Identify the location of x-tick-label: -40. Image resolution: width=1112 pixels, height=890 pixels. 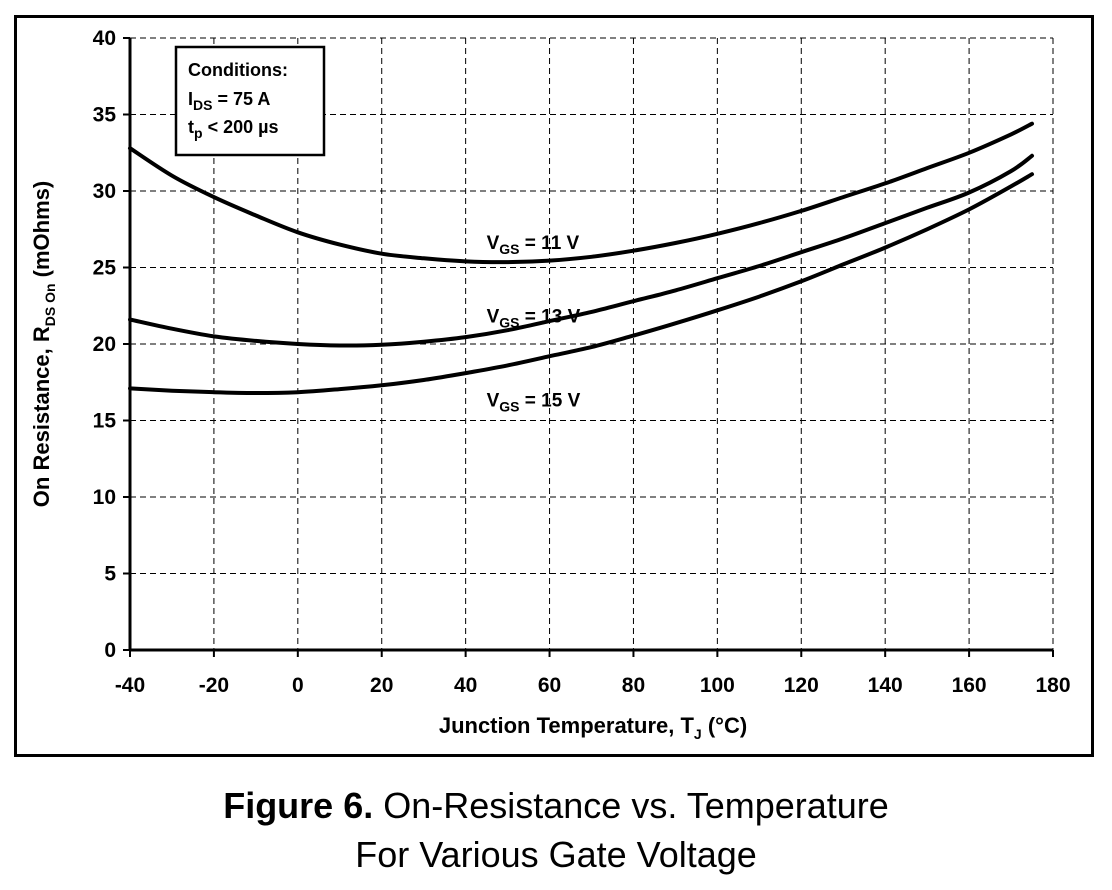
(130, 685).